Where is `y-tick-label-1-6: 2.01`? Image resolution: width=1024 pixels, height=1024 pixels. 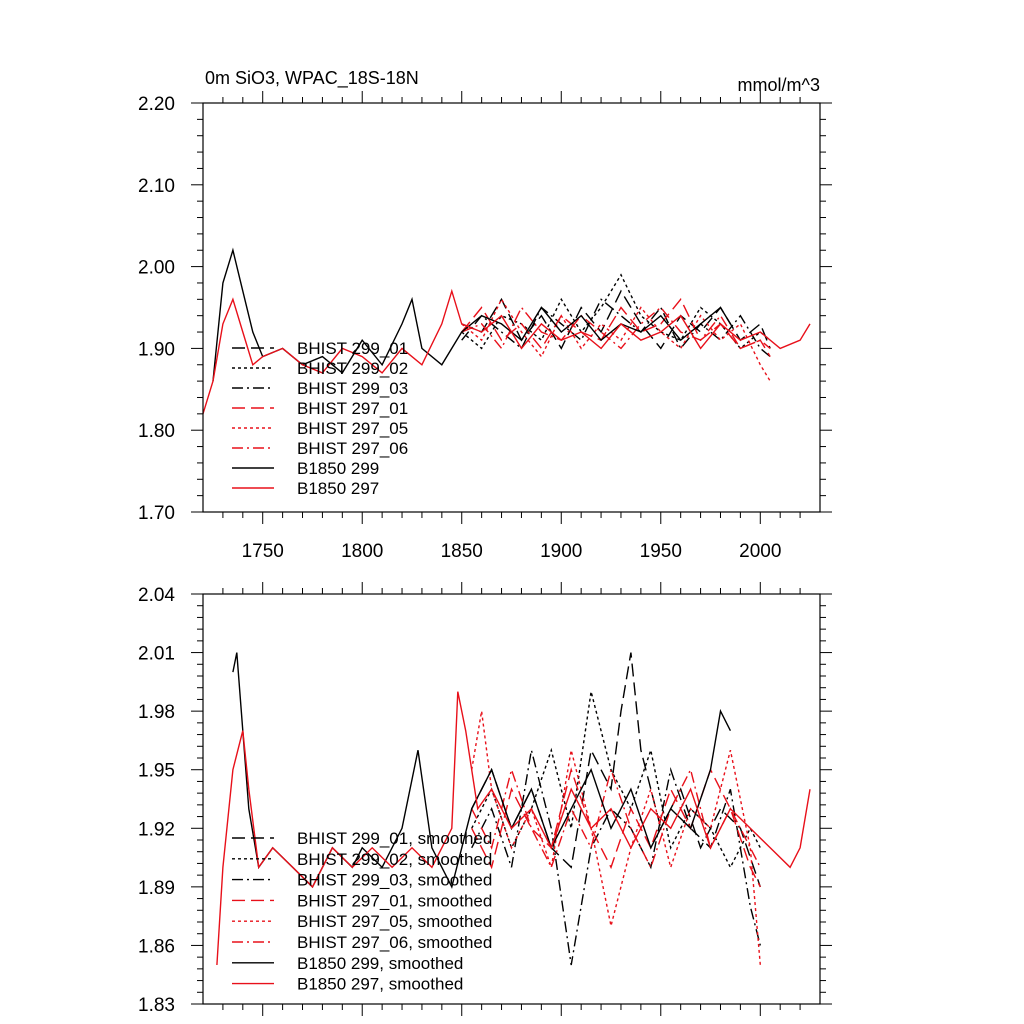 y-tick-label-1-6: 2.01 is located at coordinates (156, 654).